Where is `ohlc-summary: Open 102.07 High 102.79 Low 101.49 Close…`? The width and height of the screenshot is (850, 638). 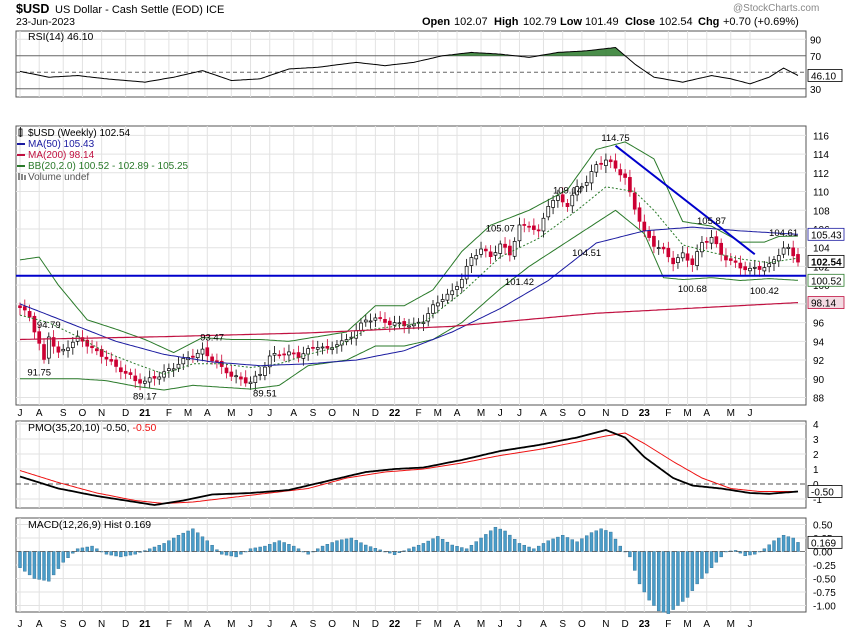 ohlc-summary: Open 102.07 High 102.79 Low 101.49 Close… is located at coordinates (610, 22).